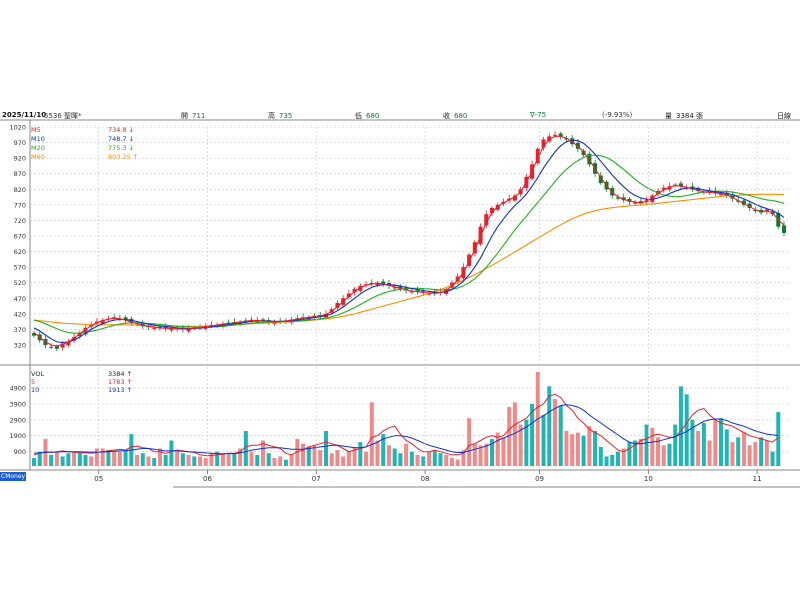 This screenshot has height=600, width=800. What do you see at coordinates (406, 429) in the screenshot?
I see `volume-ma10-line` at bounding box center [406, 429].